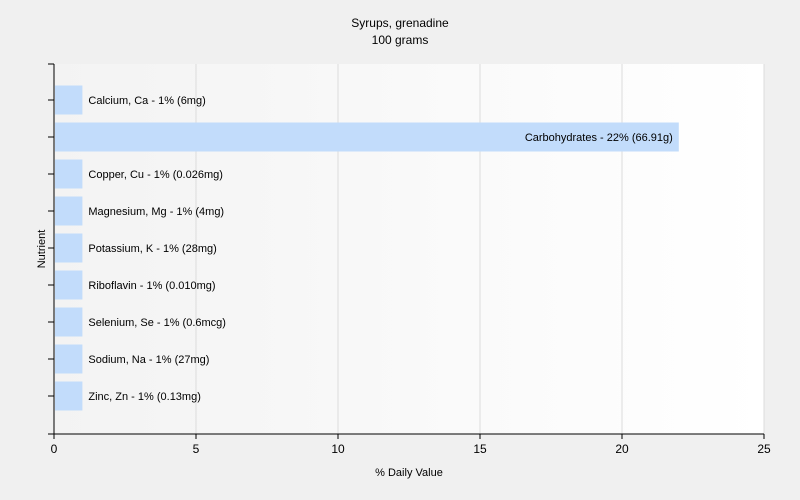 This screenshot has width=800, height=500. I want to click on bar-label: Riboflavin - 1% (0.010mg), so click(151, 286).